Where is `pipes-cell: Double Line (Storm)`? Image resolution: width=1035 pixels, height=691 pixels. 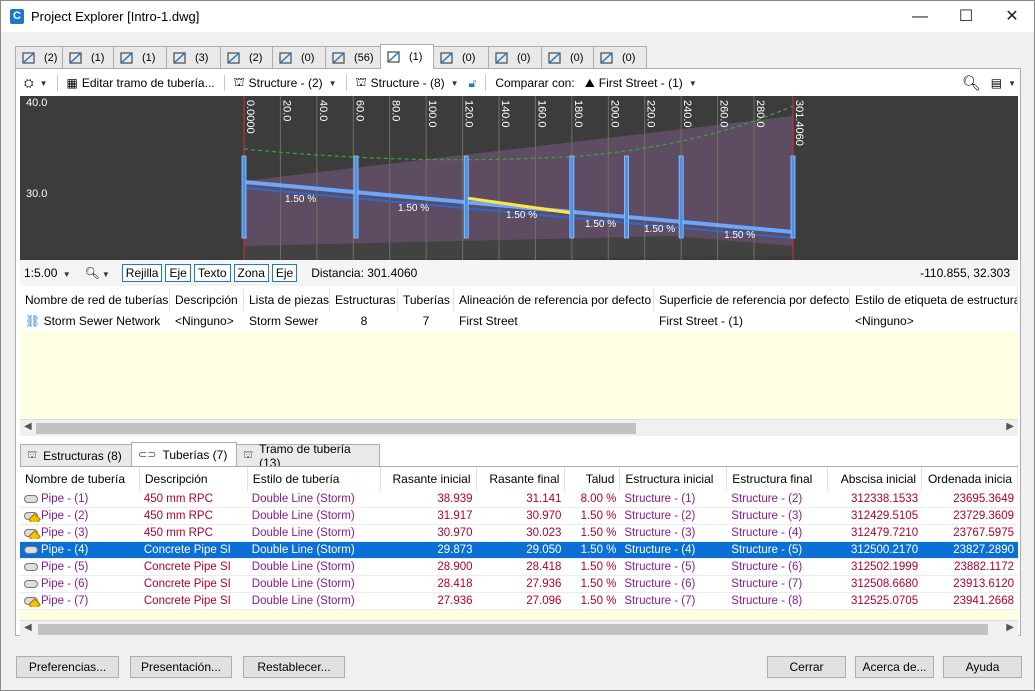
pipes-cell: Double Line (Storm) is located at coordinates (314, 584).